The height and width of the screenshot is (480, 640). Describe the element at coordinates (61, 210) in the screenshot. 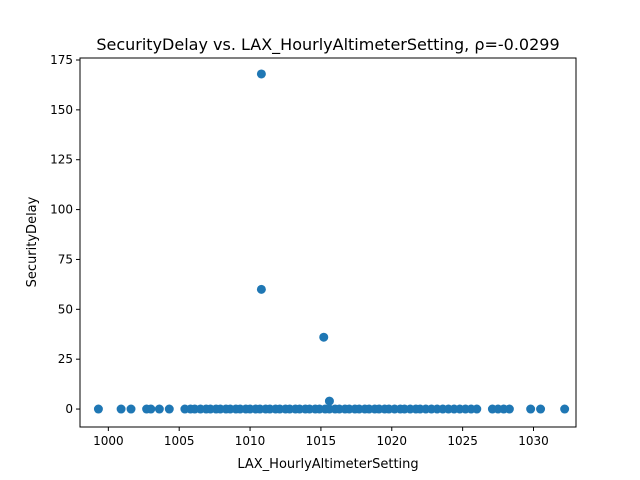

I see `y-tick-label: 100` at that location.